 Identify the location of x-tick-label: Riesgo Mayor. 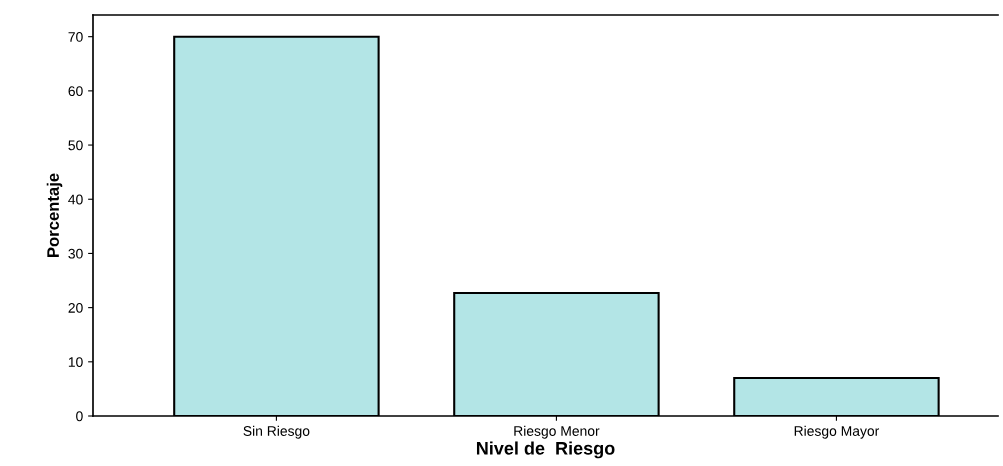
(837, 432).